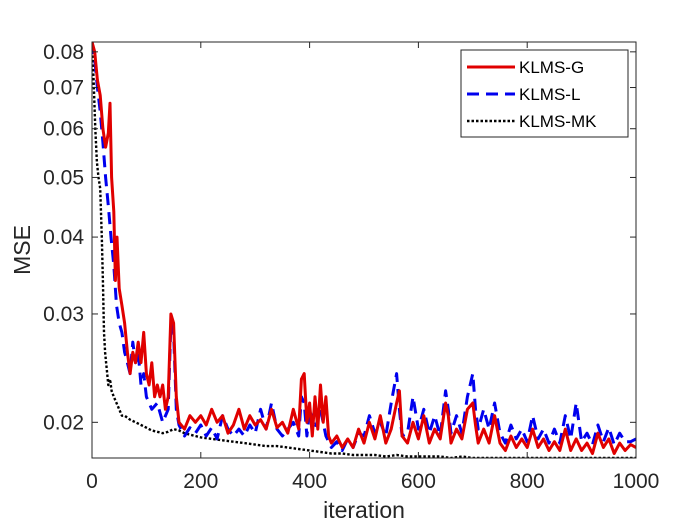 This screenshot has width=700, height=525. I want to click on x-tick-label: 800, so click(527, 481).